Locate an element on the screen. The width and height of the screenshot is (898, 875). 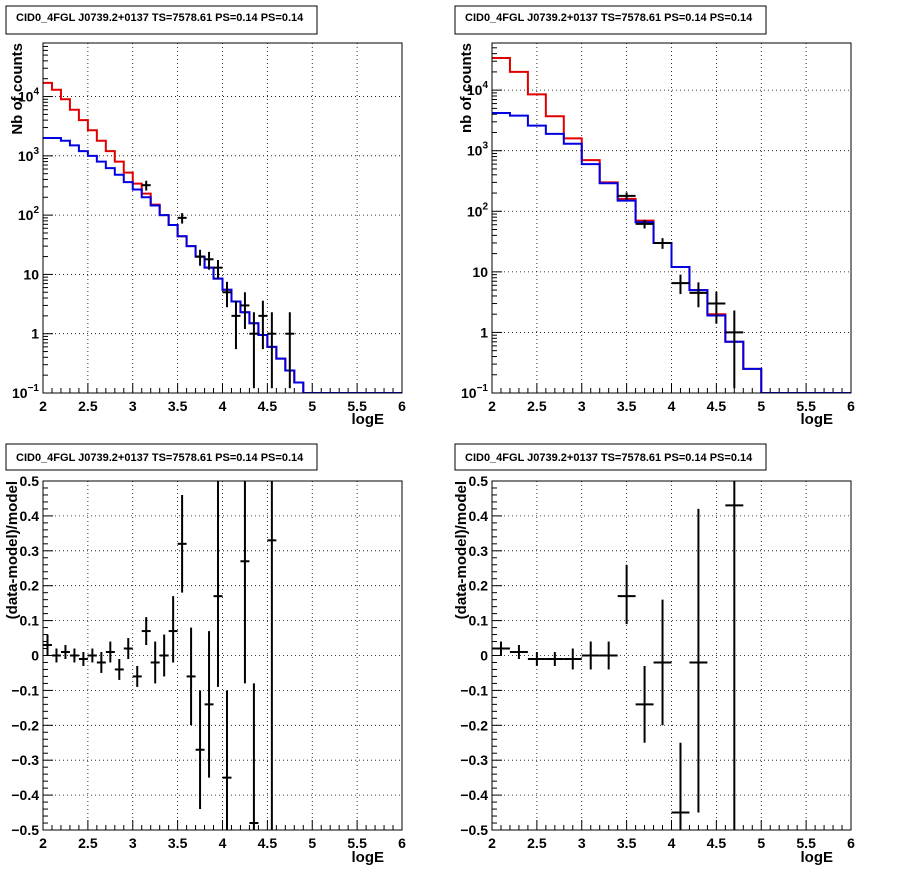
y-tick-label: −0.5 is located at coordinates (474, 830).